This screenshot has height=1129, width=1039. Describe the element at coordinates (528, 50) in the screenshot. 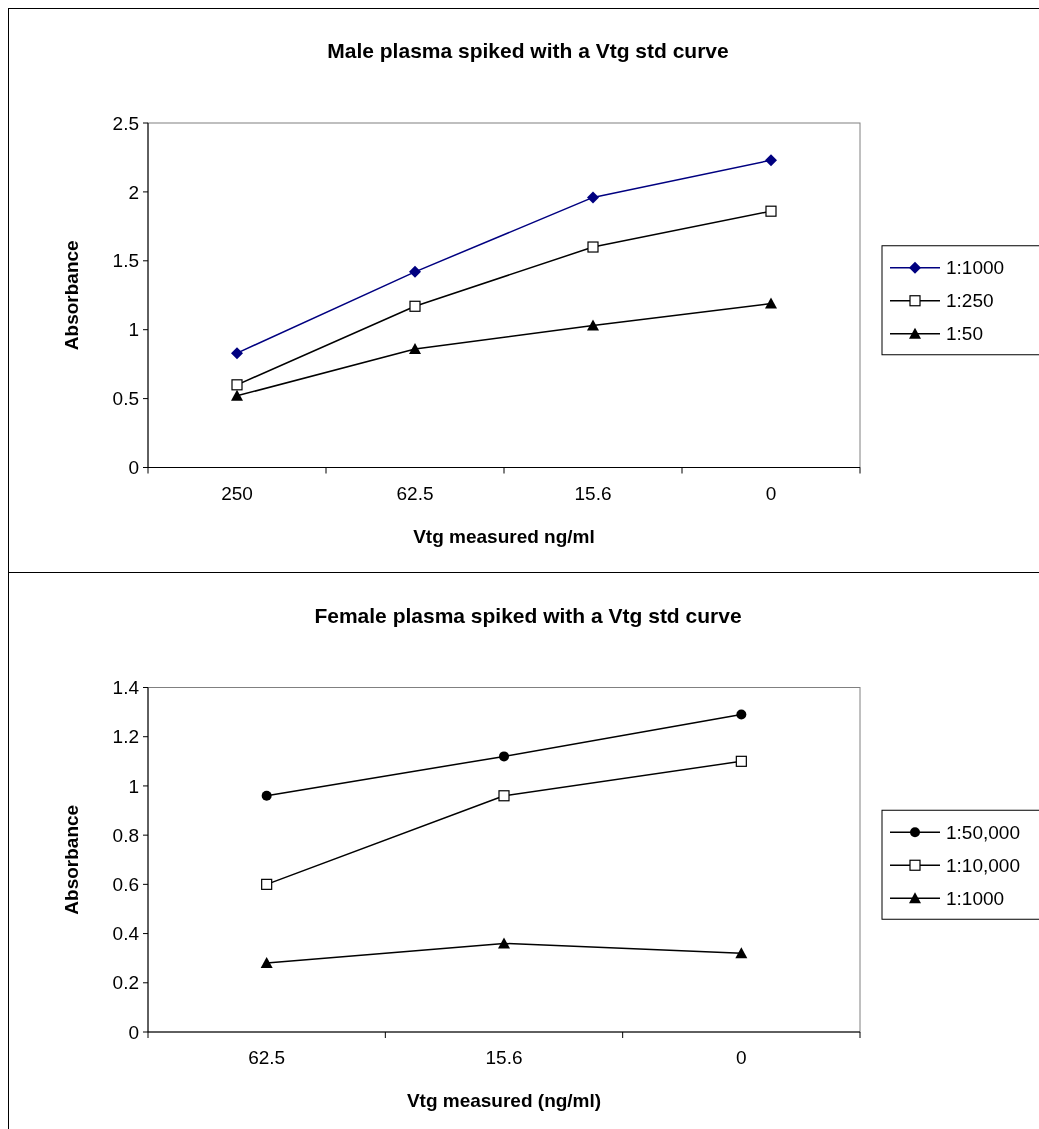

I see `chart-title: Male plasma spiked with a Vtg std curve` at that location.